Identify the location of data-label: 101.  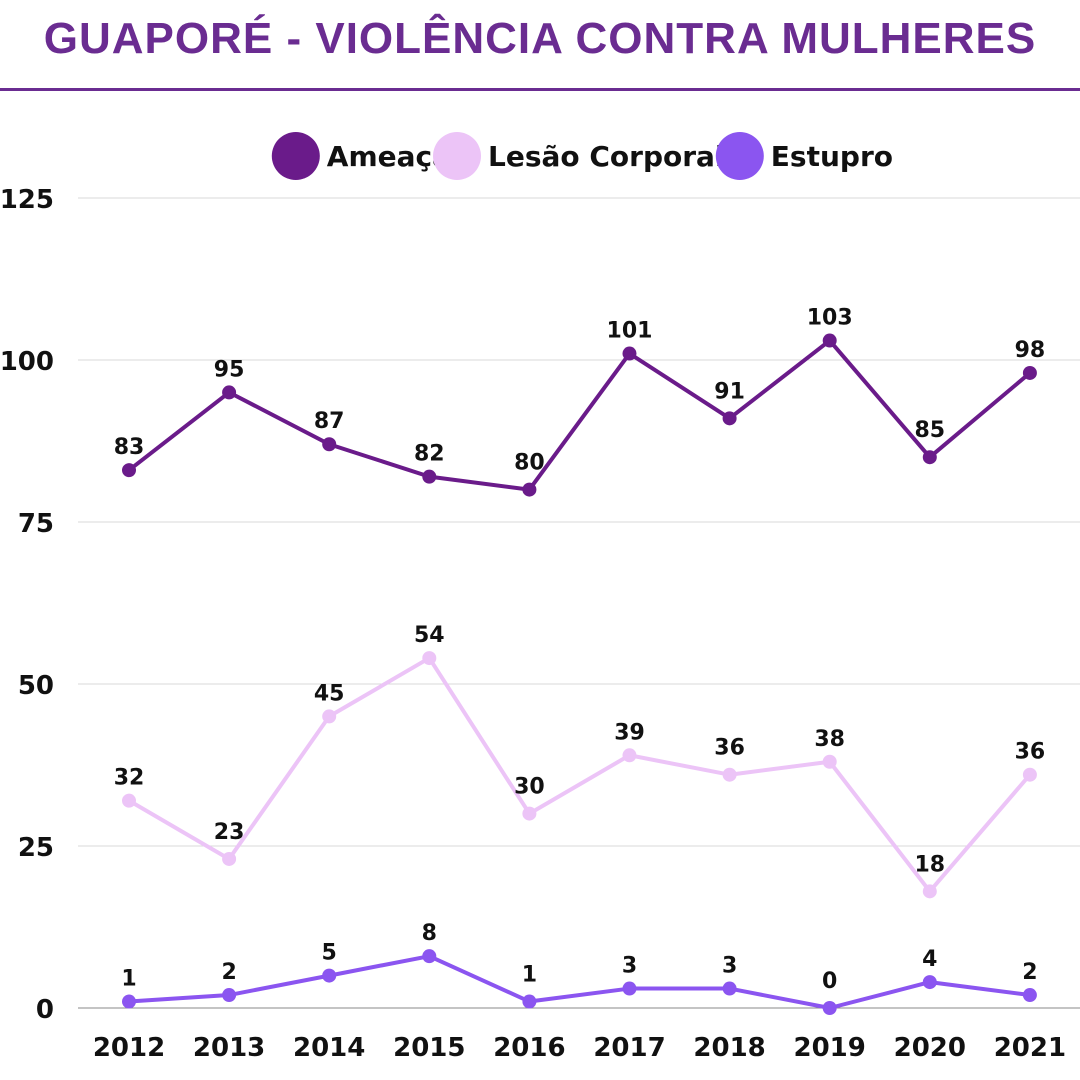
(630, 331).